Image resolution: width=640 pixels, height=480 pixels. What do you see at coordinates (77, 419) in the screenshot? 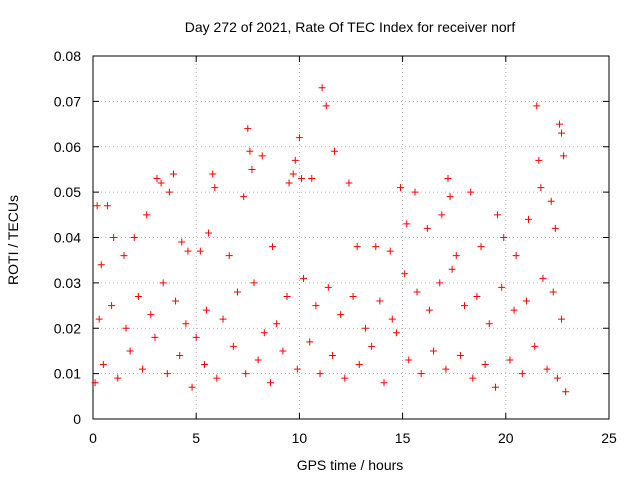
I see `y-tick-label: 0` at bounding box center [77, 419].